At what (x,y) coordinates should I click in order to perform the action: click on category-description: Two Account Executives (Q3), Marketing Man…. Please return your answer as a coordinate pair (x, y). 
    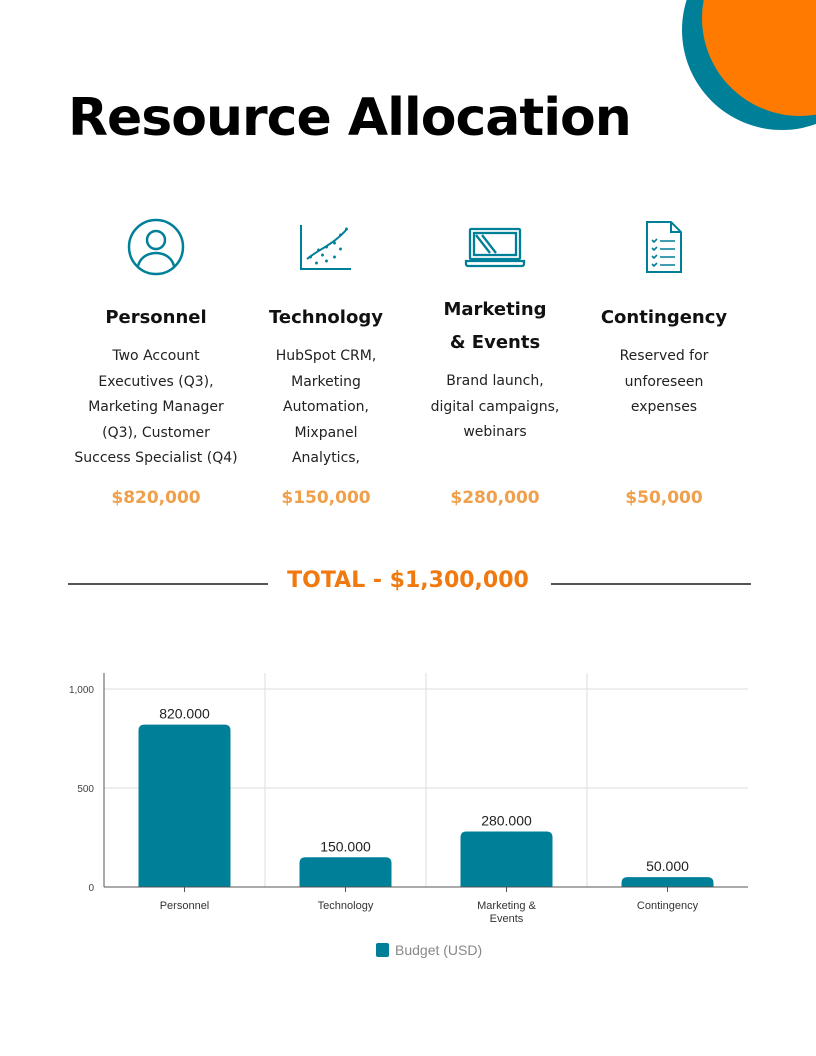
    Looking at the image, I should click on (156, 407).